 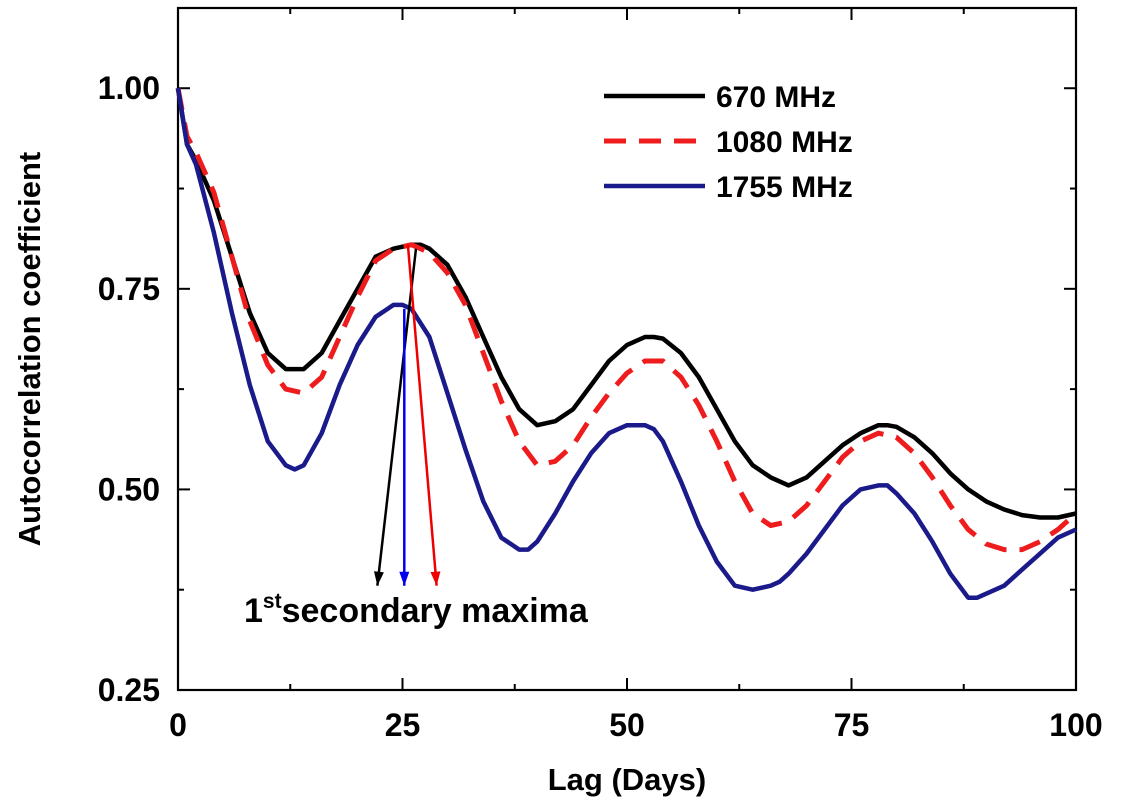 I want to click on annotation-layer: 1stsecondary maxima, so click(x=416, y=437).